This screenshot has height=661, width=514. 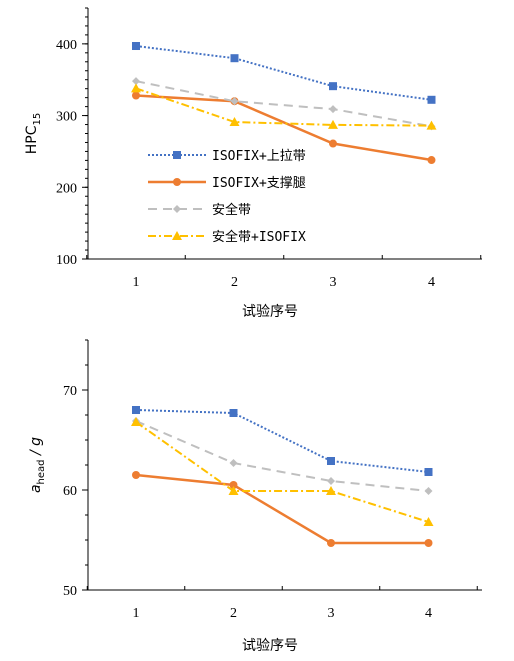 I want to click on y-tick-label: 100, so click(x=66, y=260).